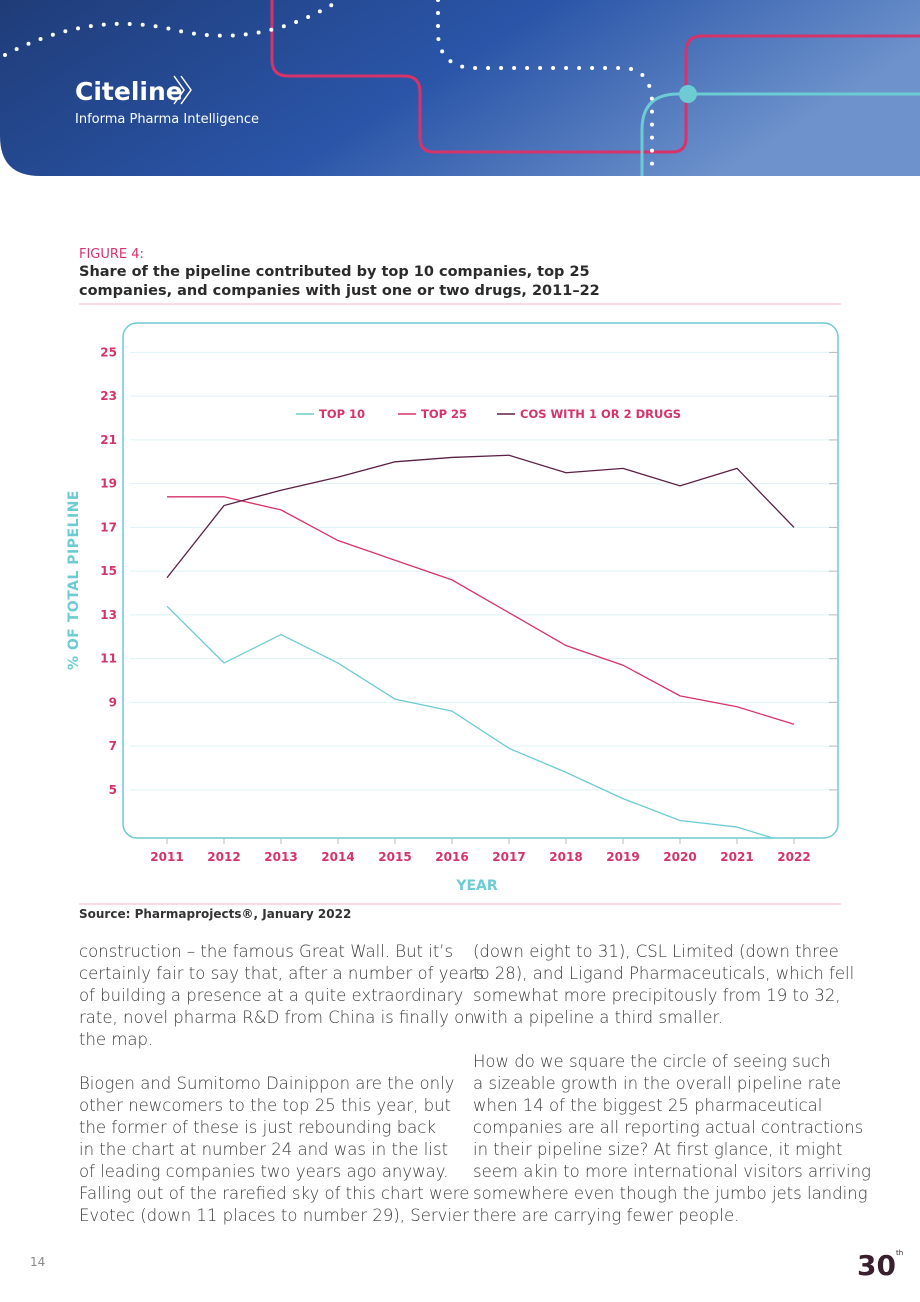 The height and width of the screenshot is (1302, 920). Describe the element at coordinates (108, 615) in the screenshot. I see `y-tick-label: 13` at that location.